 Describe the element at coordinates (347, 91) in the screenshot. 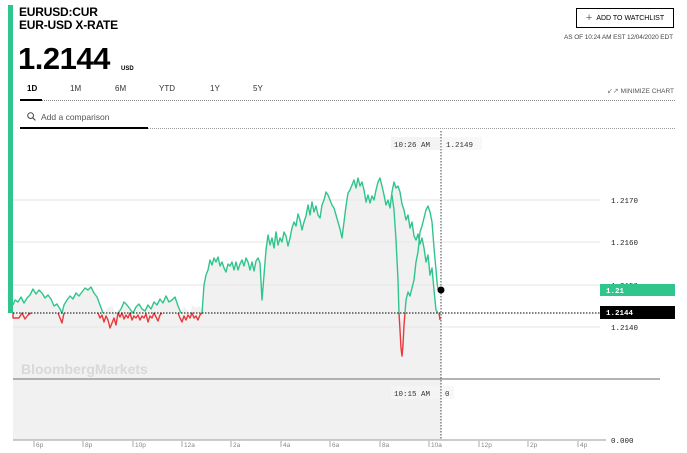

I see `timeframe-tabs: 1D 1M 6M YTD 1Y 5Y` at that location.